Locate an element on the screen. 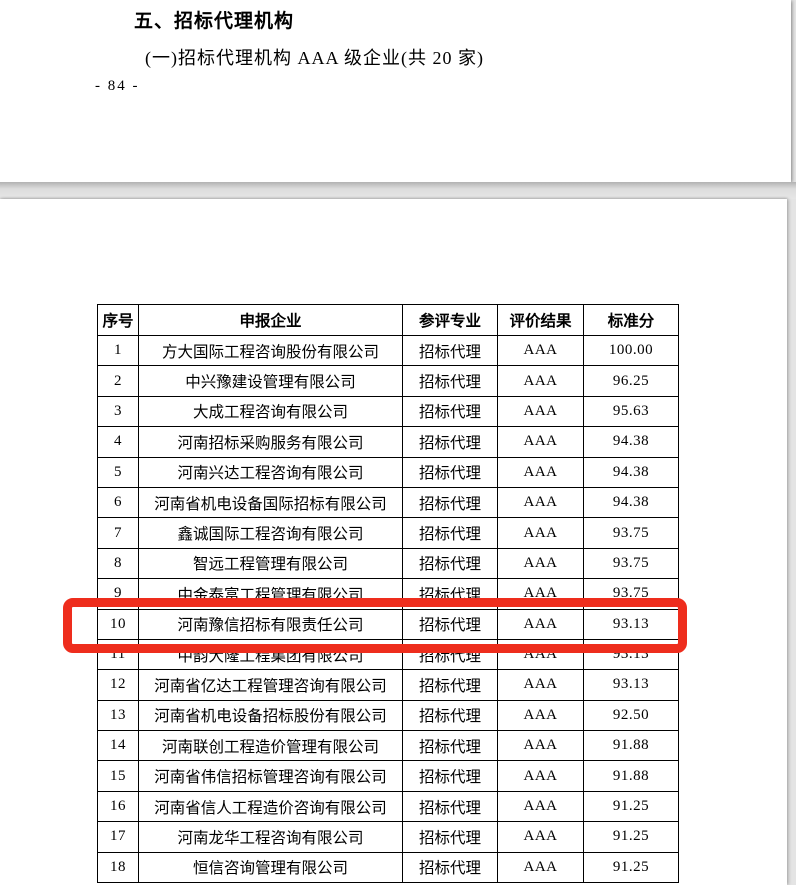 The width and height of the screenshot is (796, 885). header-score: 标准分 is located at coordinates (631, 320).